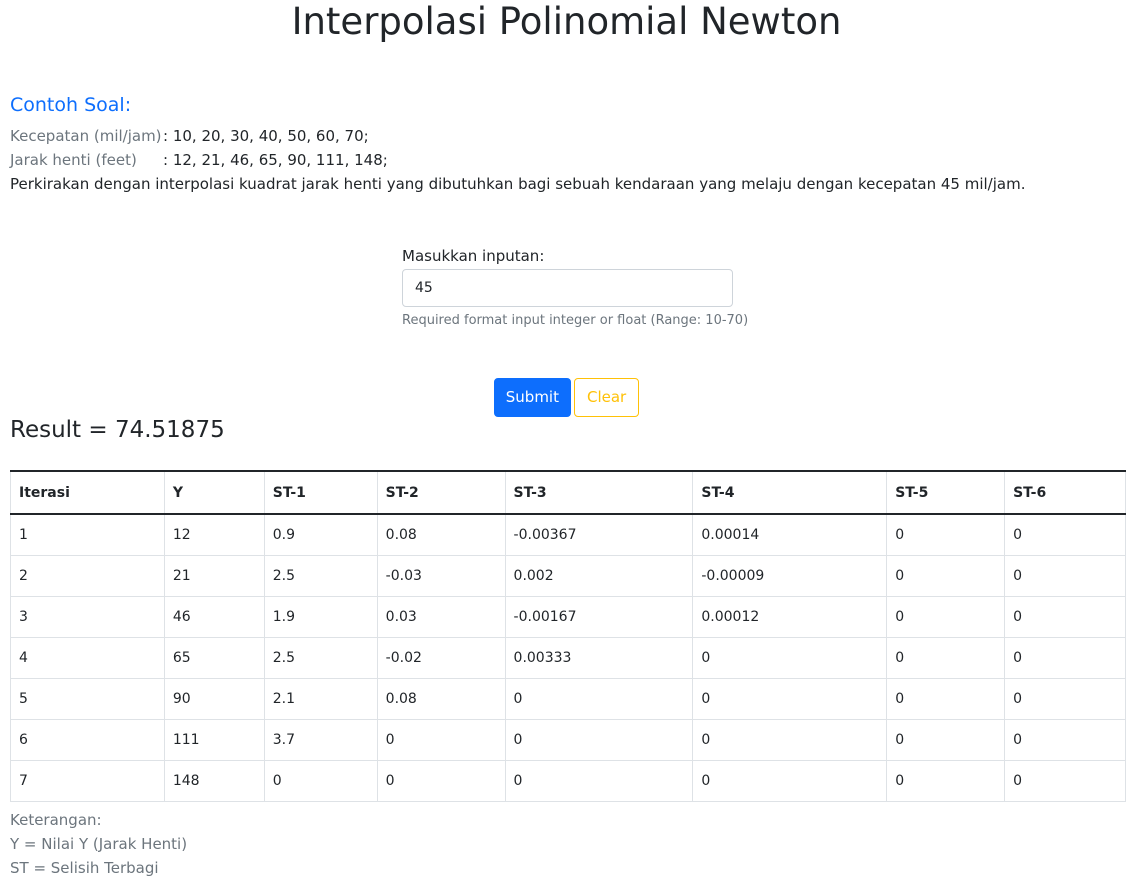 This screenshot has width=1133, height=880. What do you see at coordinates (86, 136) in the screenshot?
I see `speed-label: Kecepatan (mil/jam)` at bounding box center [86, 136].